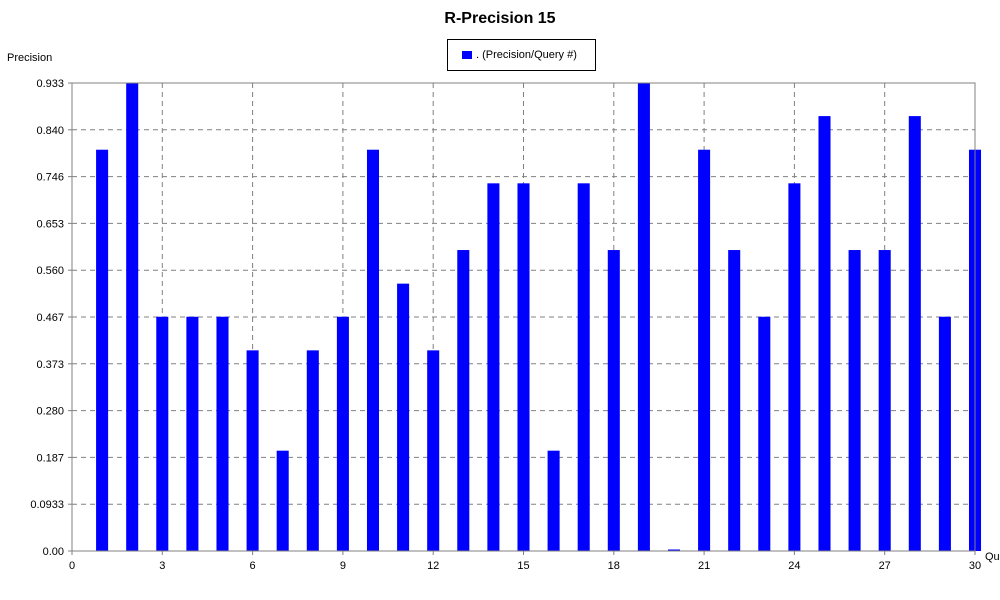 The width and height of the screenshot is (1000, 600). Describe the element at coordinates (433, 566) in the screenshot. I see `x-tick-label: 12` at that location.